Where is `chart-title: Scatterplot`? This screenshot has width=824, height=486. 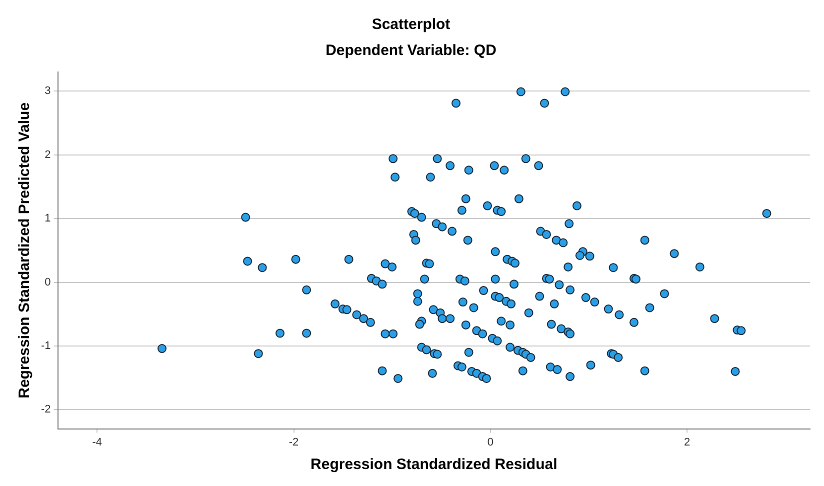
chart-title: Scatterplot is located at coordinates (411, 25).